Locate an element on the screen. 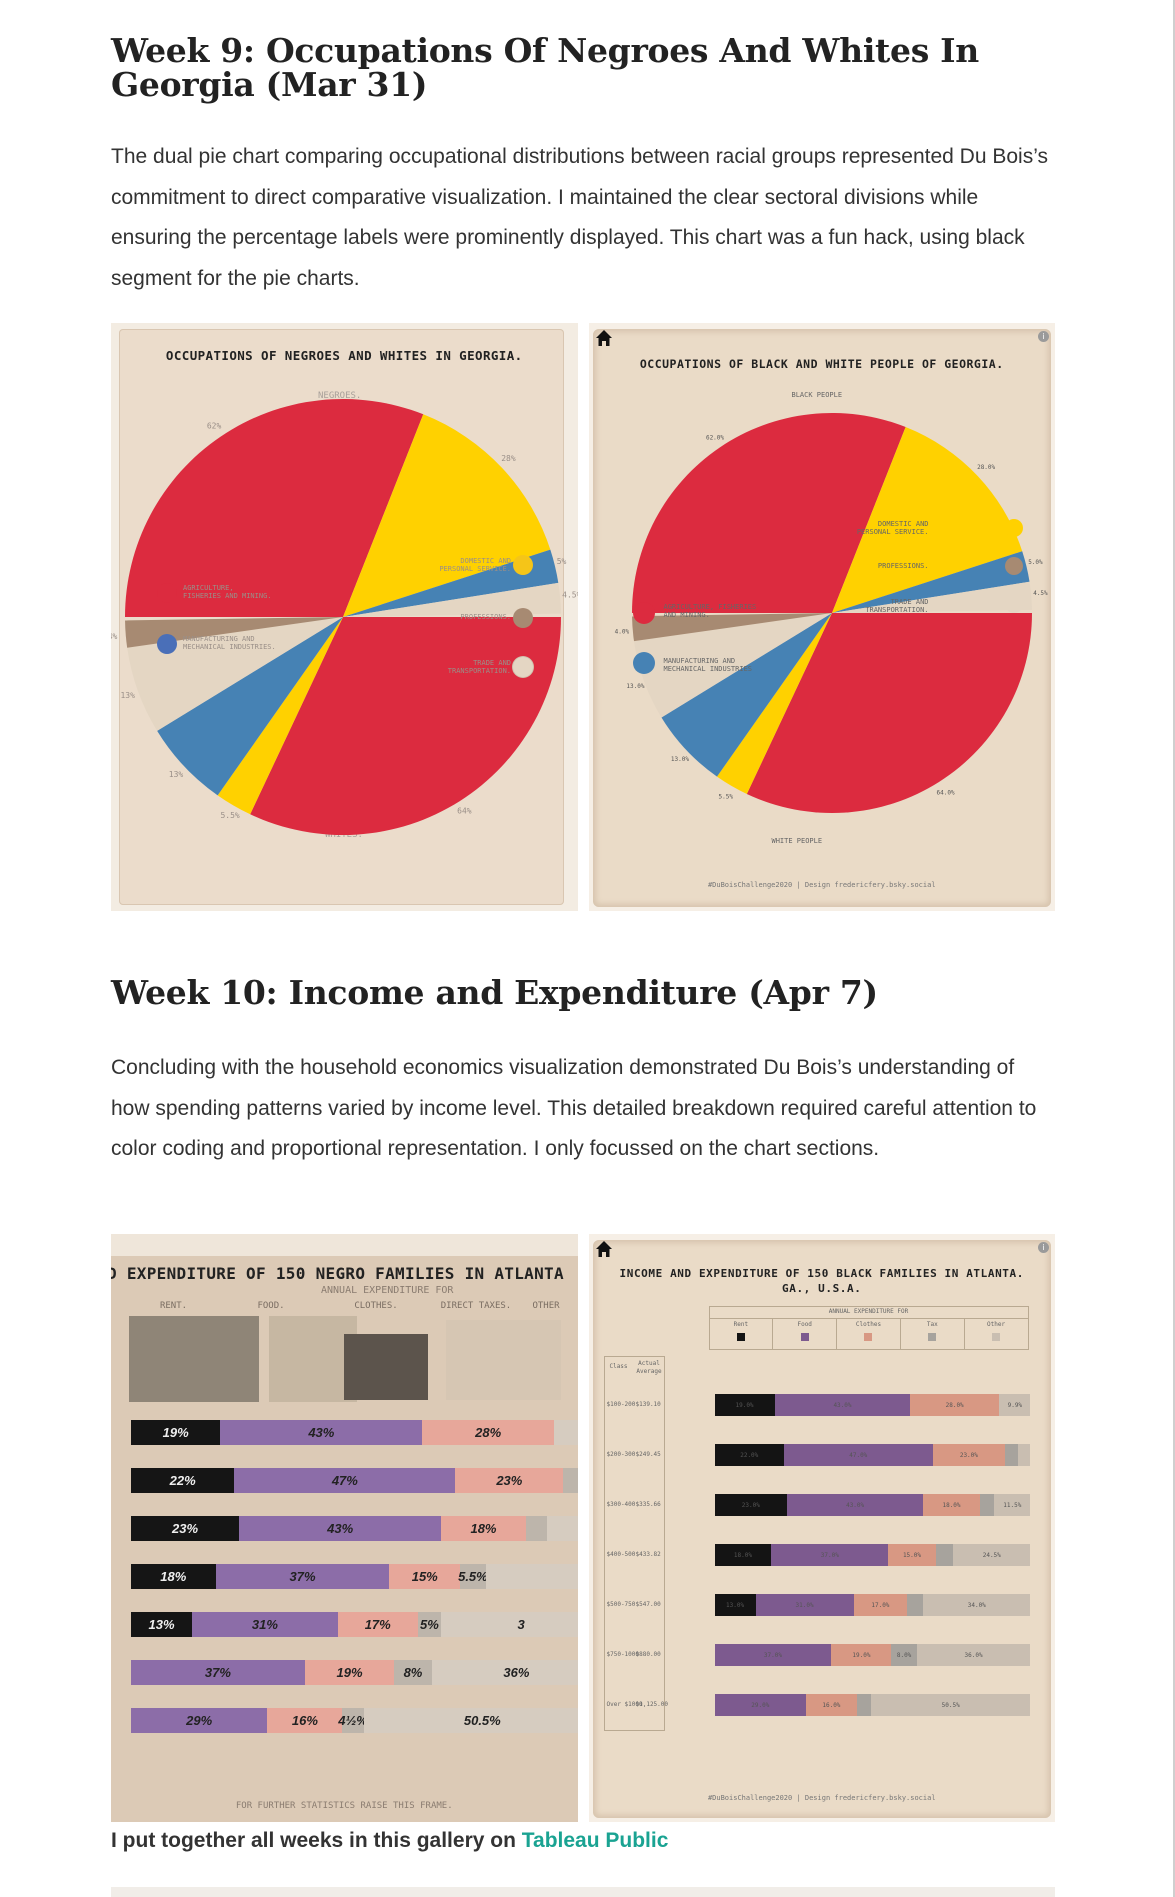 This screenshot has height=1897, width=1175. recreation-bar-row: 13.0% 31.0% 17.0% 34.0% is located at coordinates (872, 1605).